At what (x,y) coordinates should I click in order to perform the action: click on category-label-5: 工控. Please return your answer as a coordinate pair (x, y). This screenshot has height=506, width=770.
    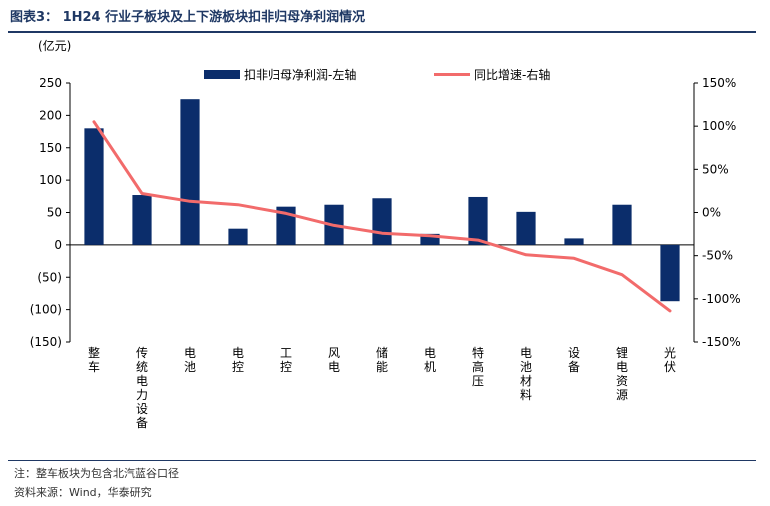
    Looking at the image, I should click on (286, 360).